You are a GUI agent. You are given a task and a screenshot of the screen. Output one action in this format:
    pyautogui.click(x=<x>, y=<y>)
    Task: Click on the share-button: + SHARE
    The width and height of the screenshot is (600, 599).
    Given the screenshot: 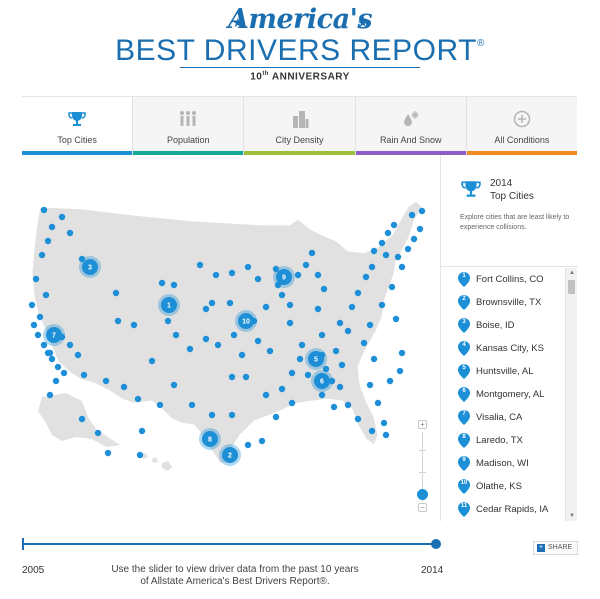 What is the action you would take?
    pyautogui.click(x=556, y=548)
    